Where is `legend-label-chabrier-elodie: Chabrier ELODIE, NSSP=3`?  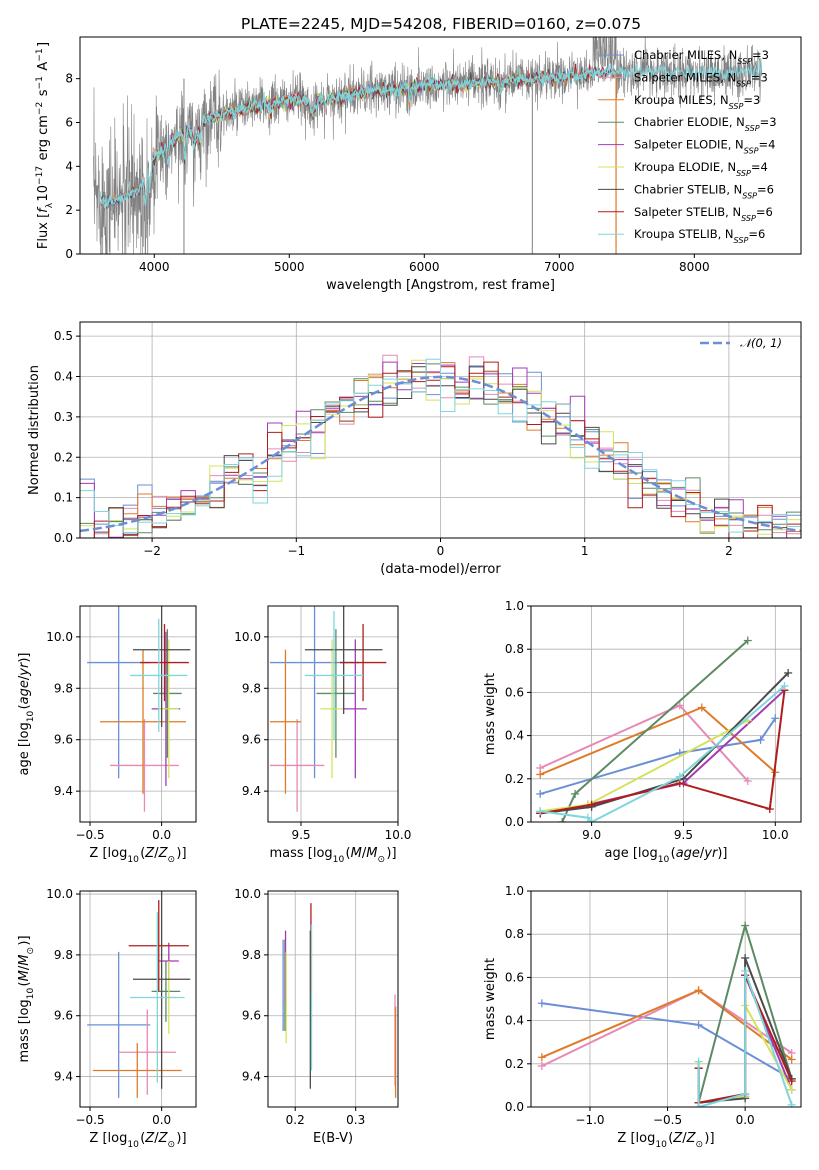
legend-label-chabrier-elodie: Chabrier ELODIE, NSSP=3 is located at coordinates (705, 124).